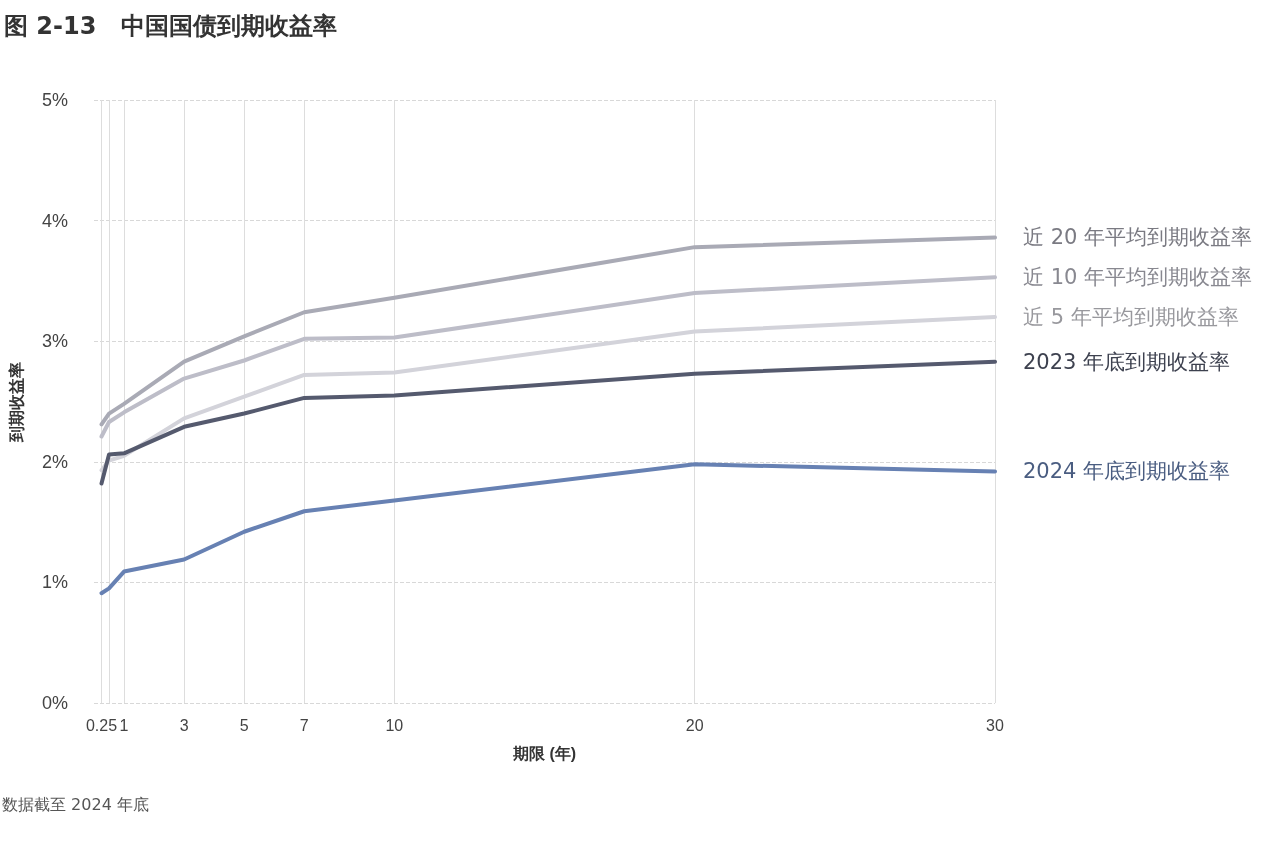 This screenshot has height=851, width=1280. What do you see at coordinates (54, 461) in the screenshot?
I see `y-tick-label: 2%` at bounding box center [54, 461].